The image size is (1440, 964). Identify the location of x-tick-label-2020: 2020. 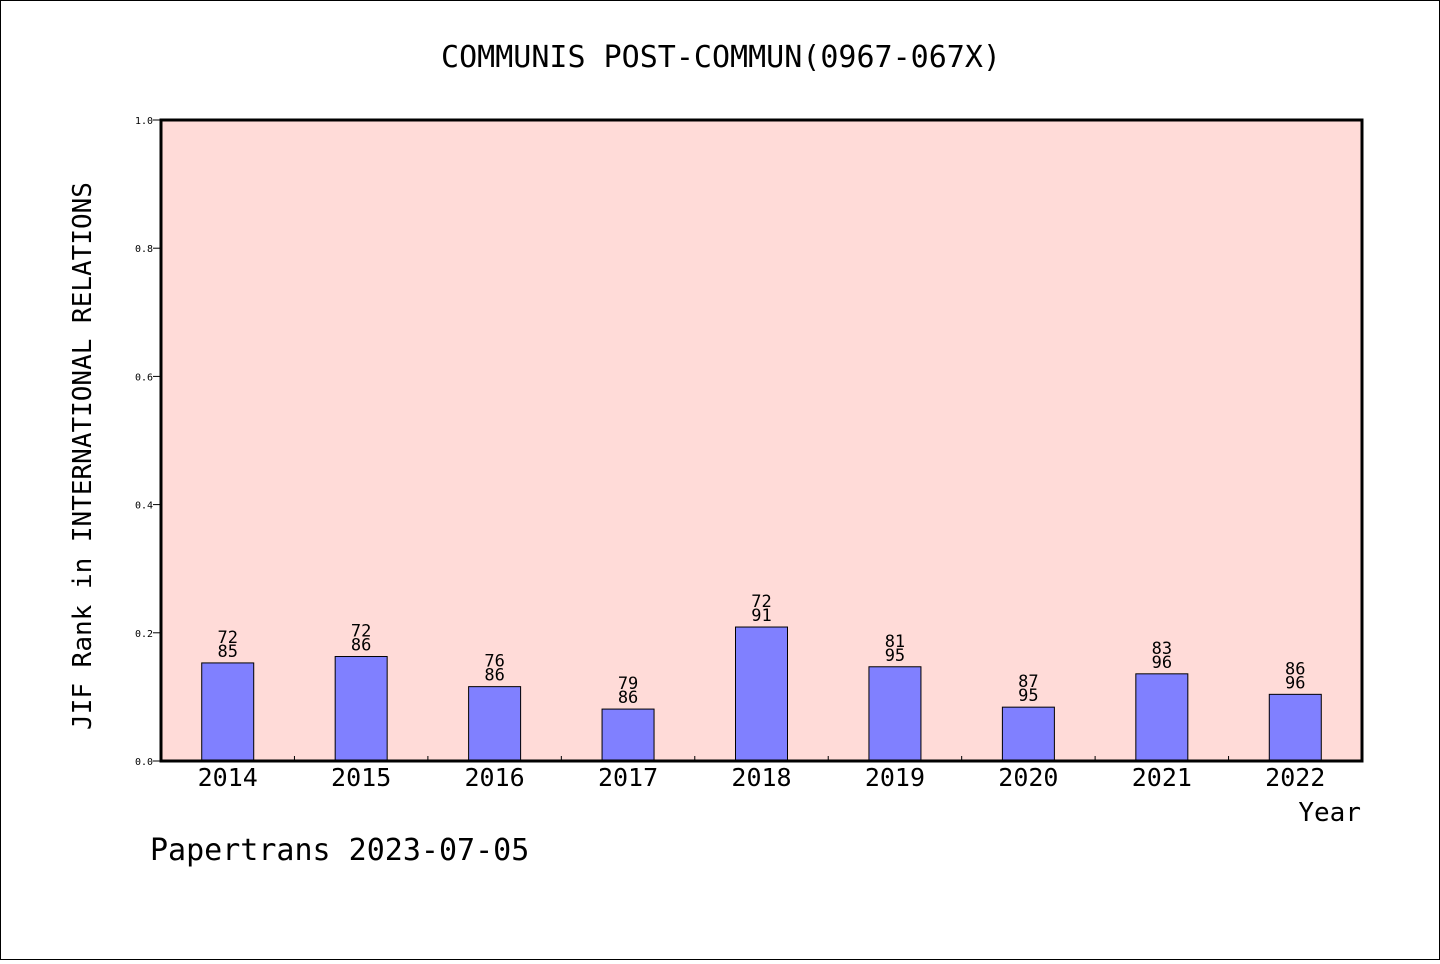
(1028, 777).